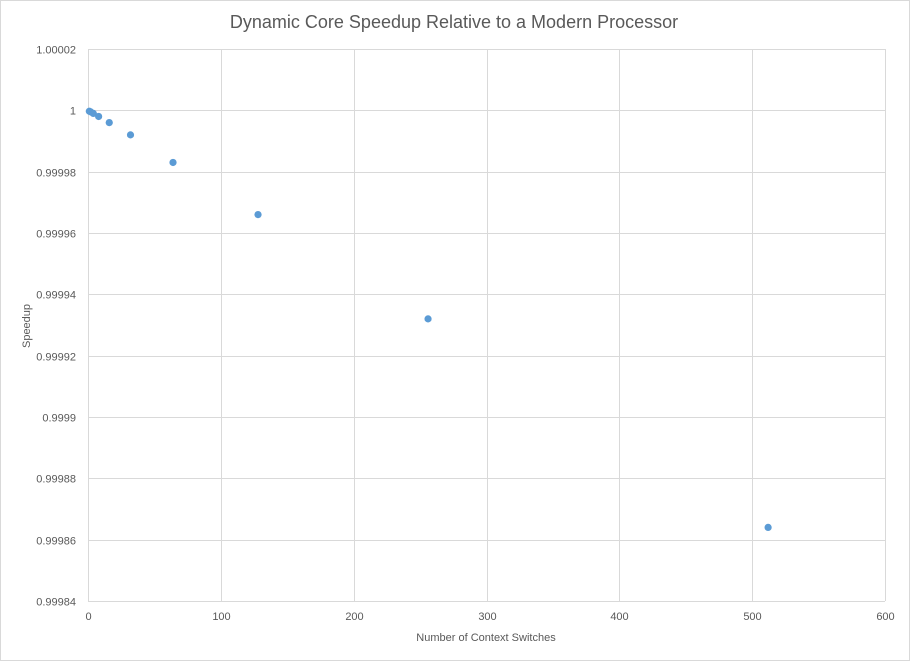  What do you see at coordinates (59, 419) in the screenshot?
I see `y-tick-label: 0.9999` at bounding box center [59, 419].